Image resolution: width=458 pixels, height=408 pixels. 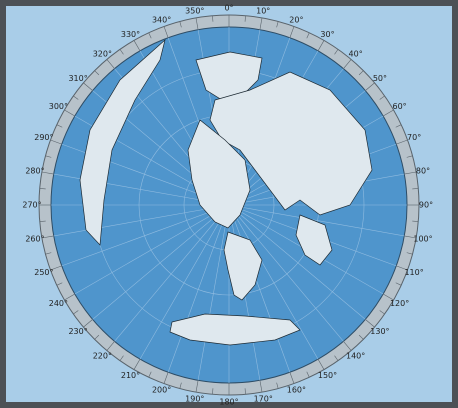 What do you see at coordinates (413, 272) in the screenshot?
I see `azimuth-label: 110°` at bounding box center [413, 272].